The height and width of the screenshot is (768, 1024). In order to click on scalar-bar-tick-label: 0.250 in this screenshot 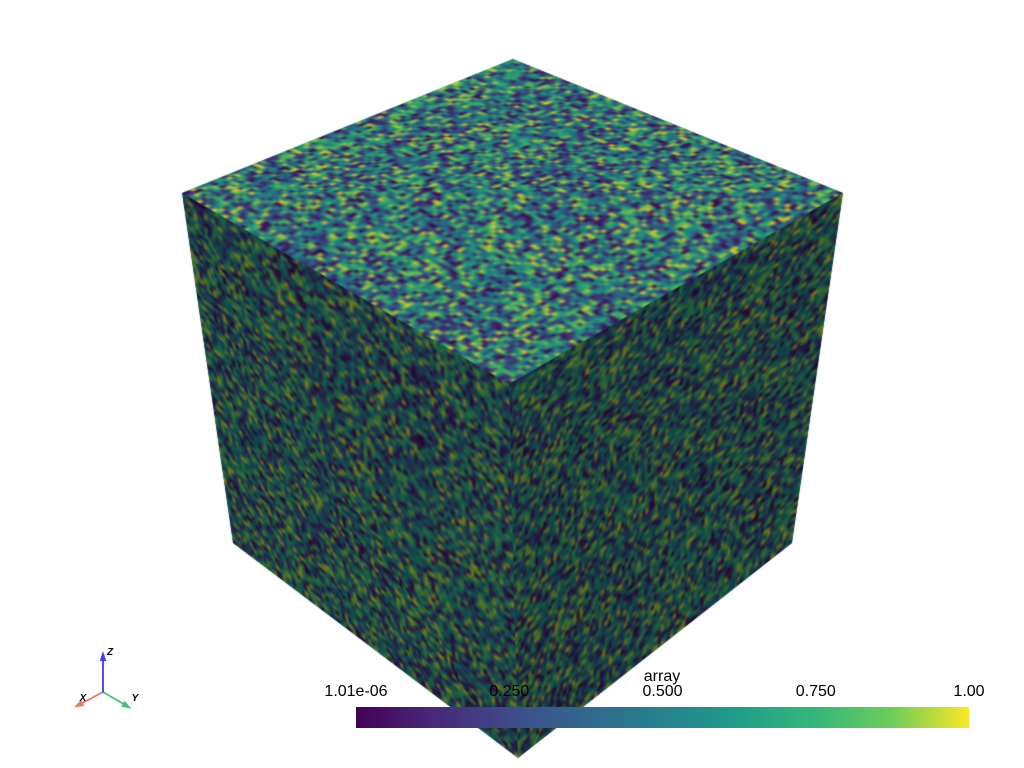, I will do `click(509, 691)`.